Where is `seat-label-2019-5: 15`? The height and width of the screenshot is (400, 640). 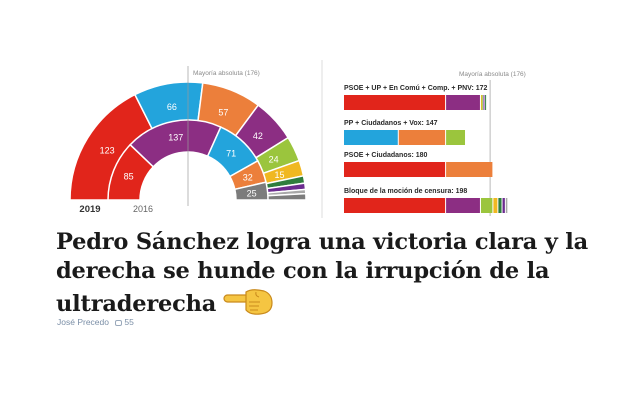
seat-label-2019-5: 15 is located at coordinates (279, 175).